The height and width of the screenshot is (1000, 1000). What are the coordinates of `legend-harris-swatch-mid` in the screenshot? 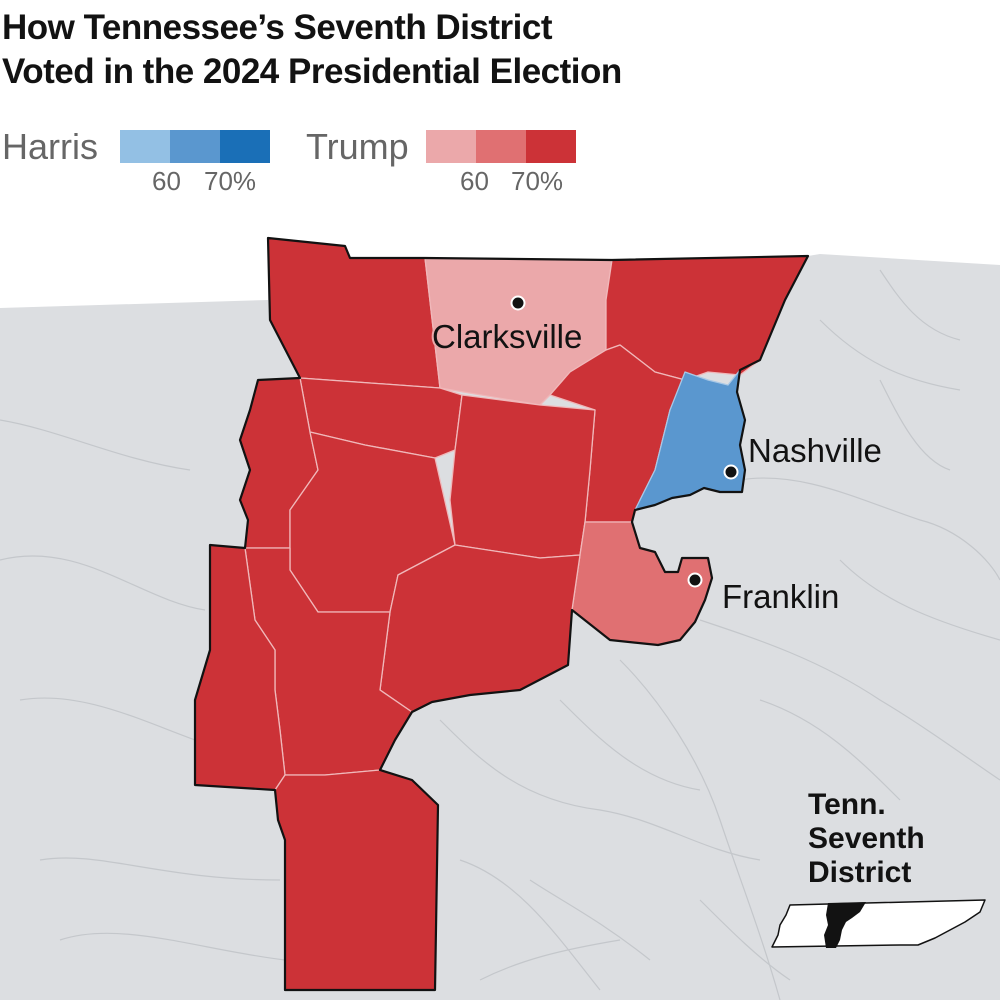 It's located at (195, 146).